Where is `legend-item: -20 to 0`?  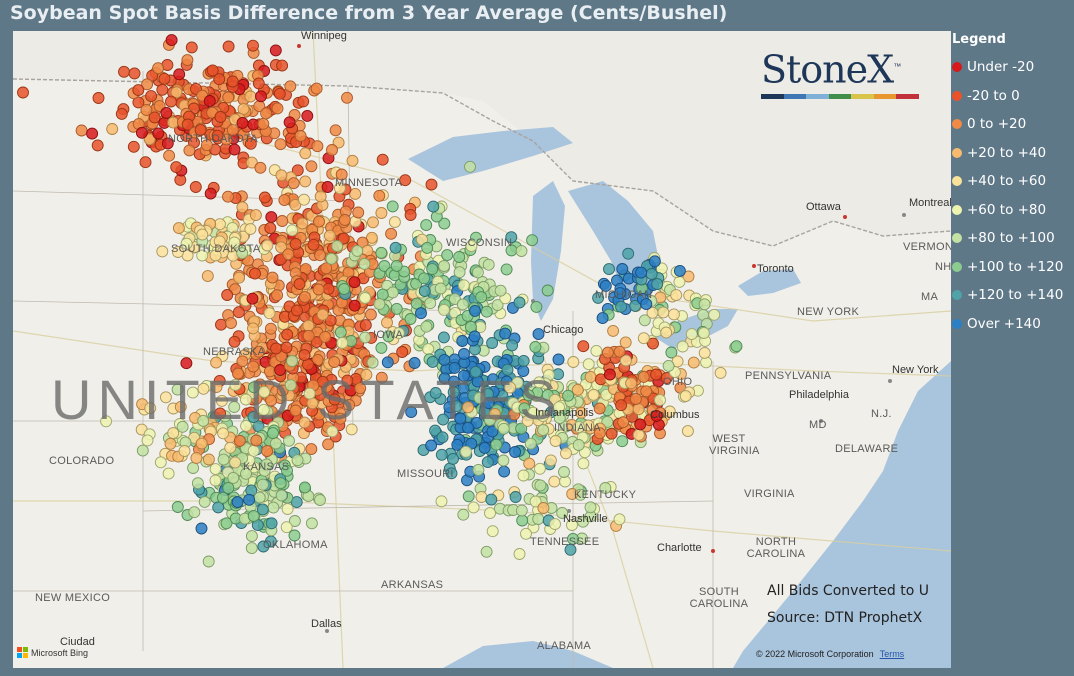
legend-item: -20 to 0 is located at coordinates (1012, 96).